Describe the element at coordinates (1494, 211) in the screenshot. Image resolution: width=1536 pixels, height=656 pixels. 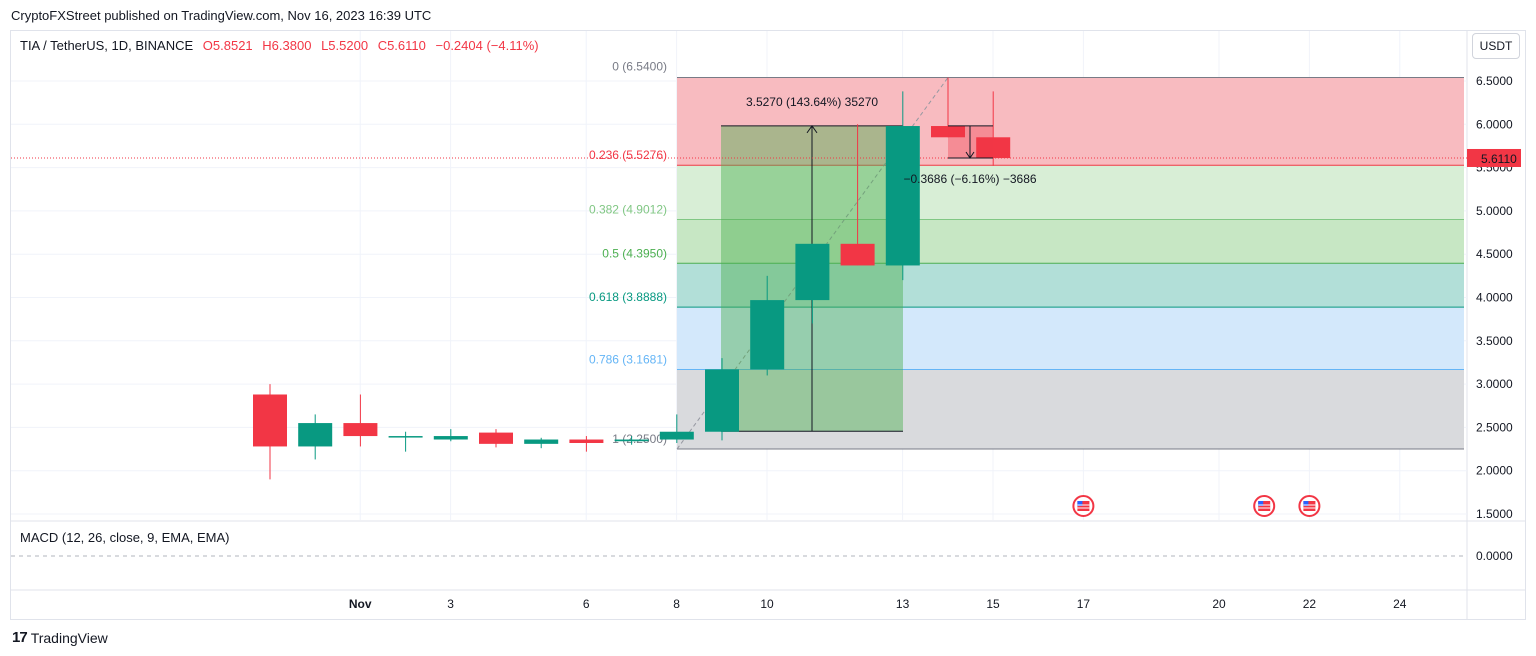
I see `y-tick-label: 5.0000` at that location.